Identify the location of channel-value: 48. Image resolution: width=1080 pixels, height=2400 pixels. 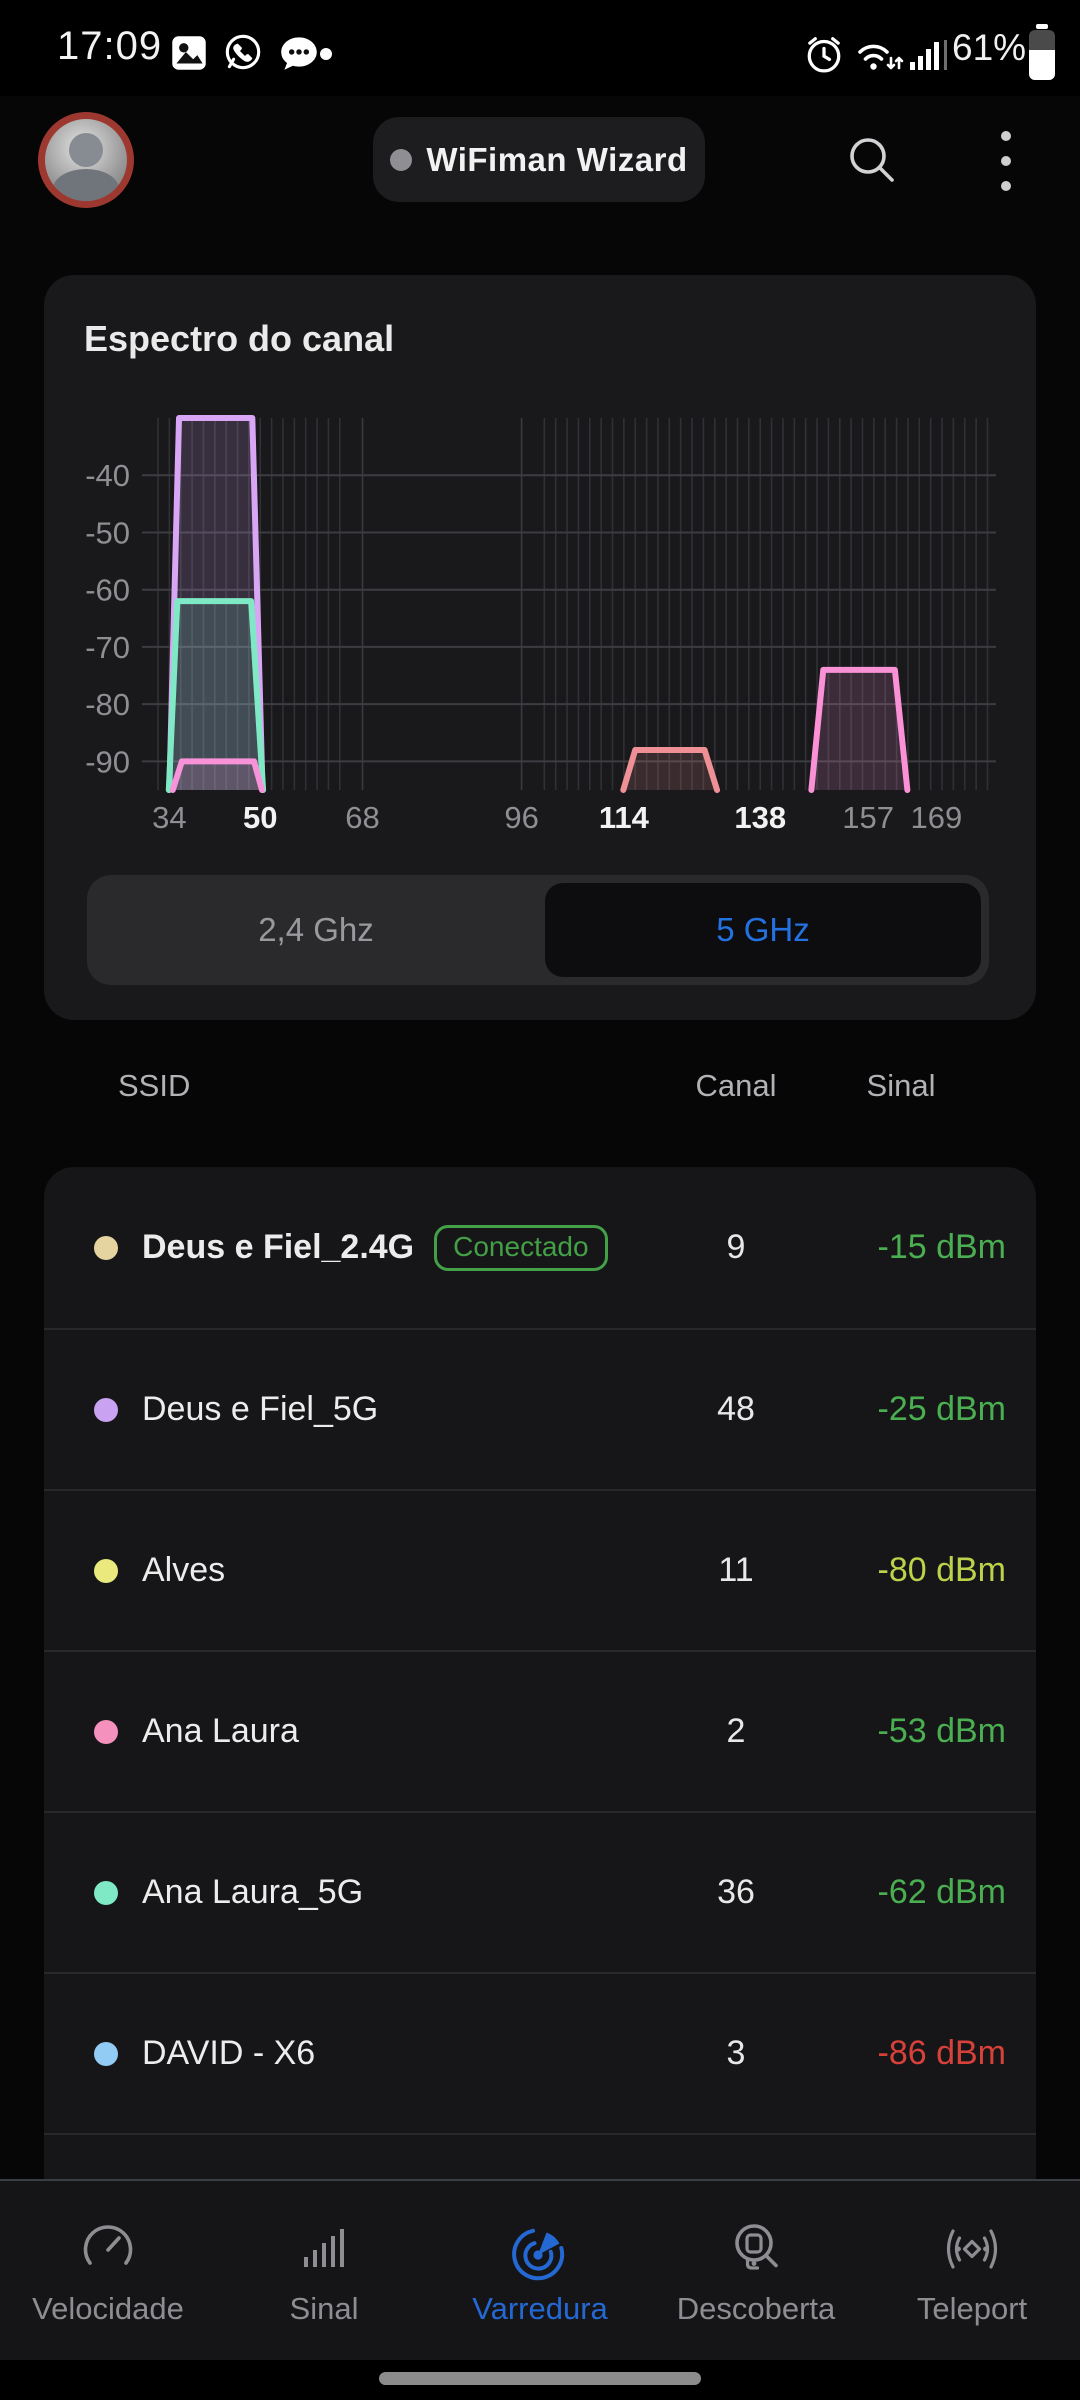
(736, 1409).